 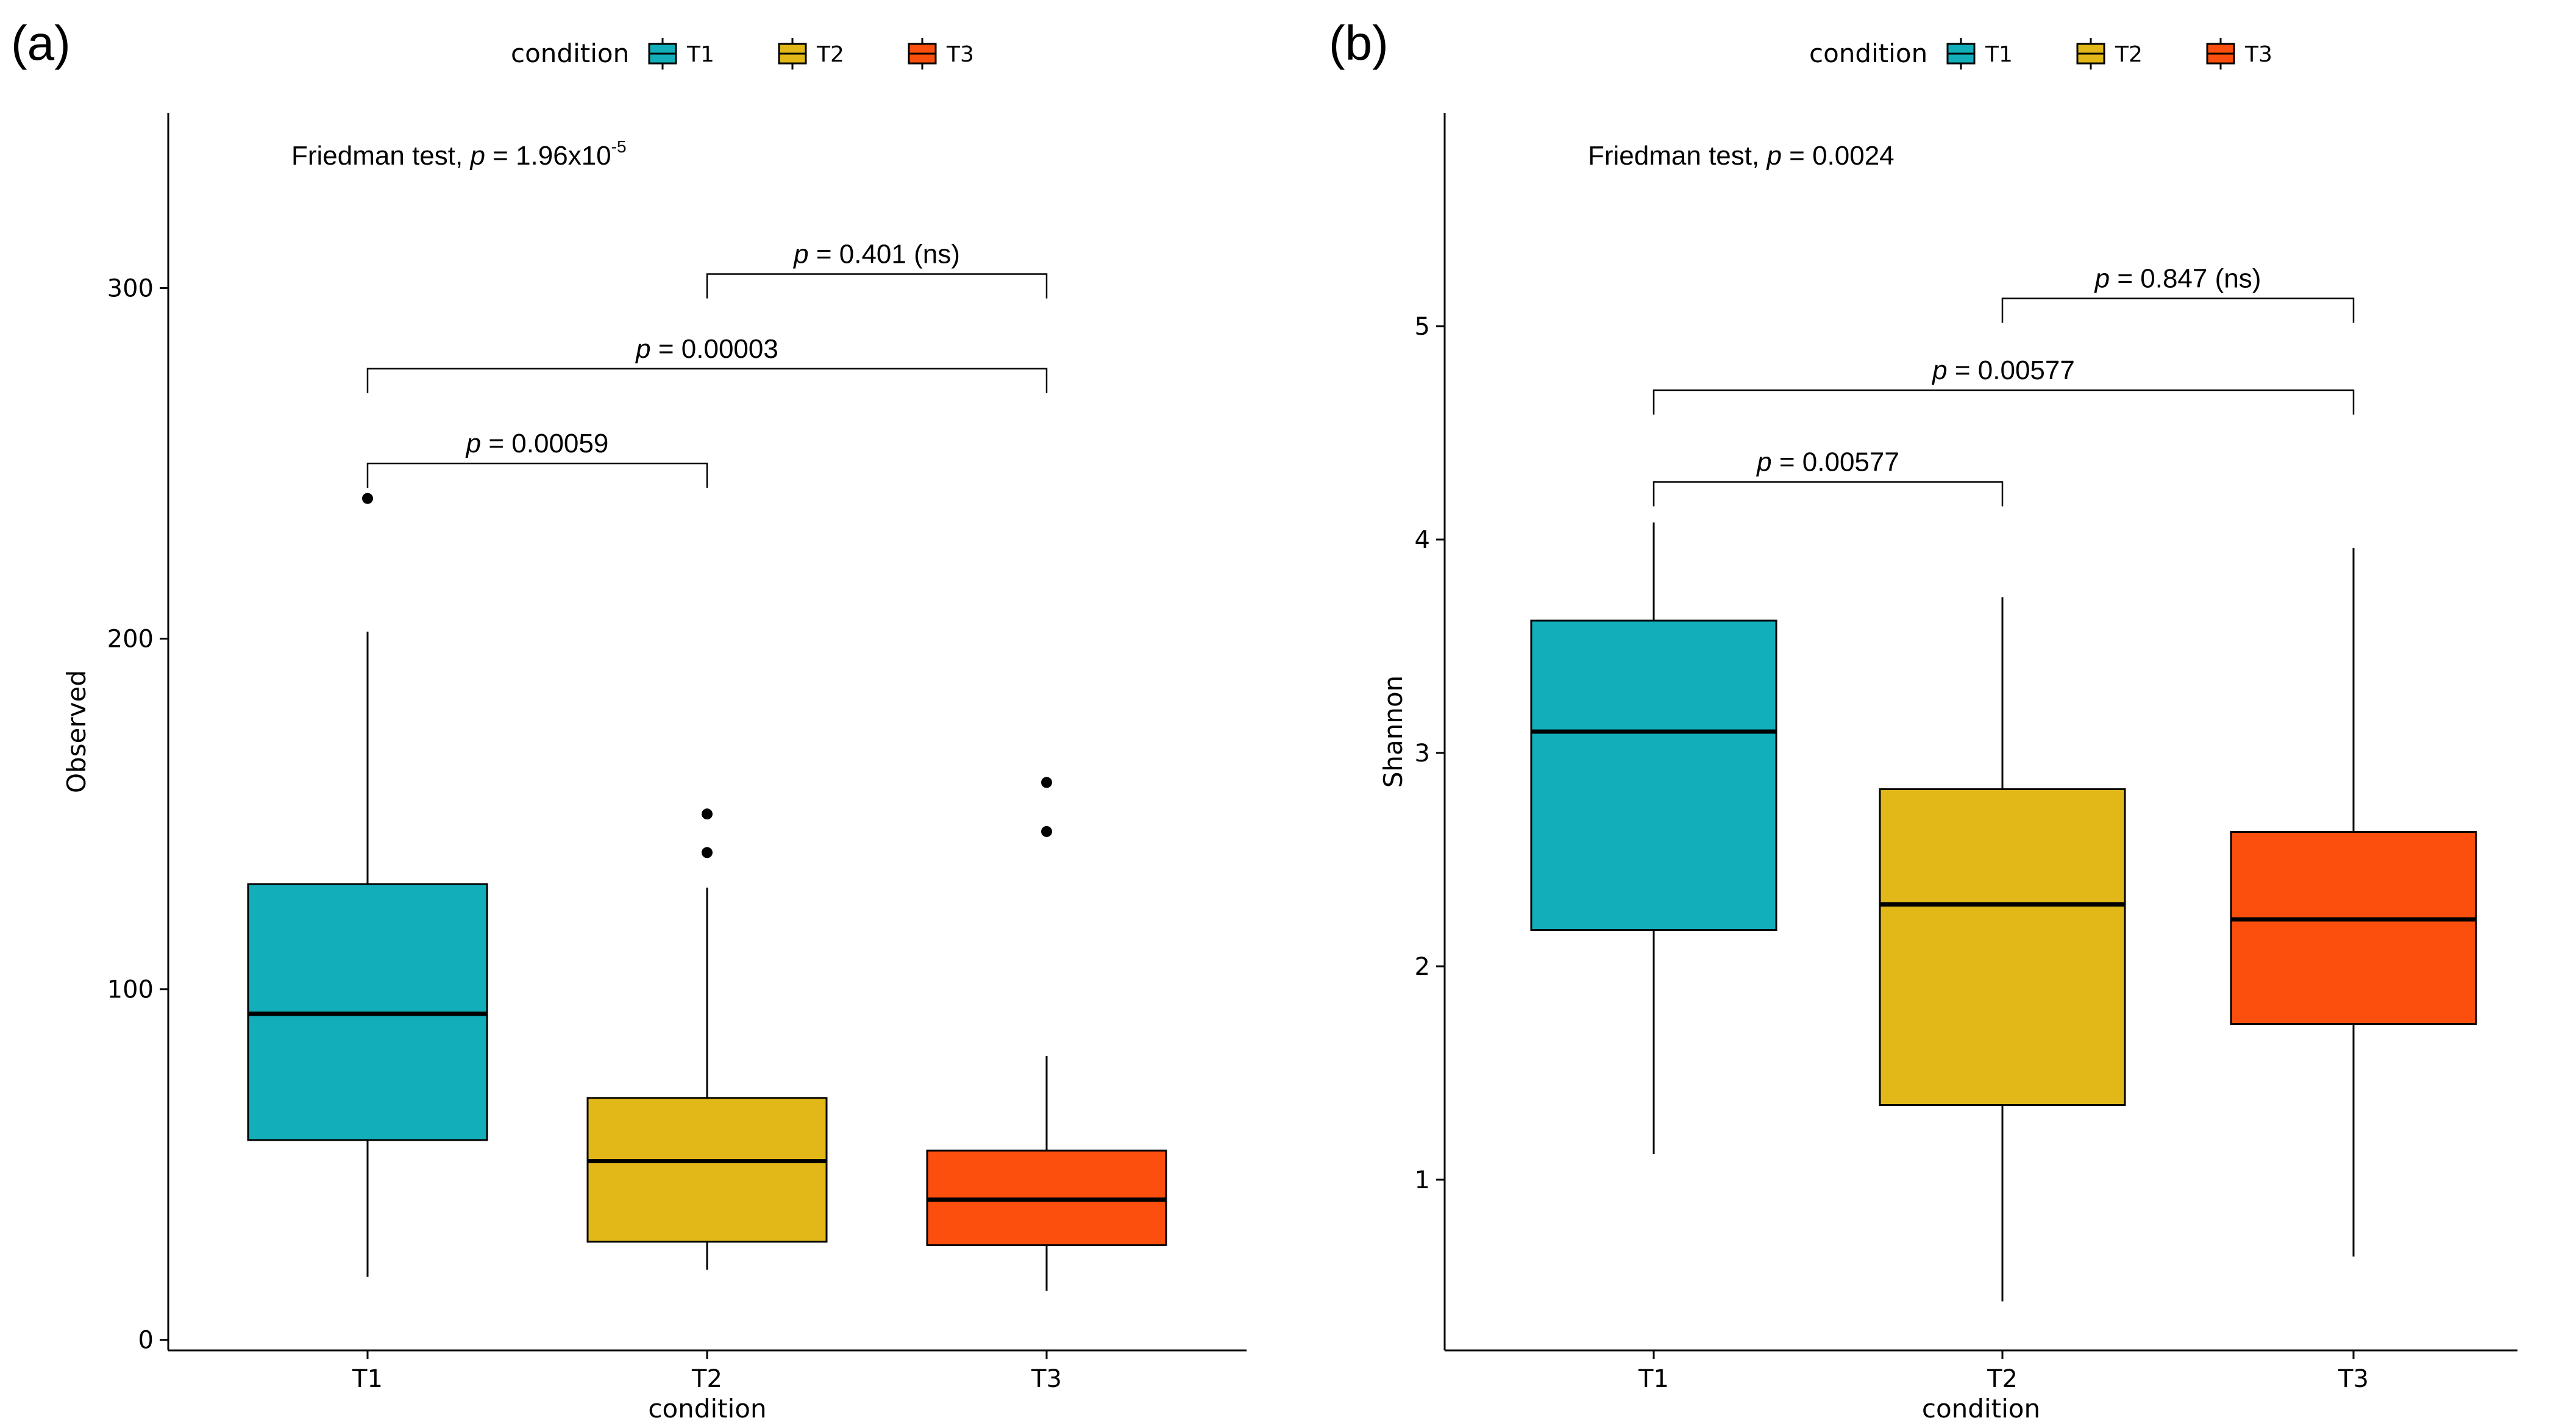 I want to click on y-axis-title: Observed, so click(x=76, y=731).